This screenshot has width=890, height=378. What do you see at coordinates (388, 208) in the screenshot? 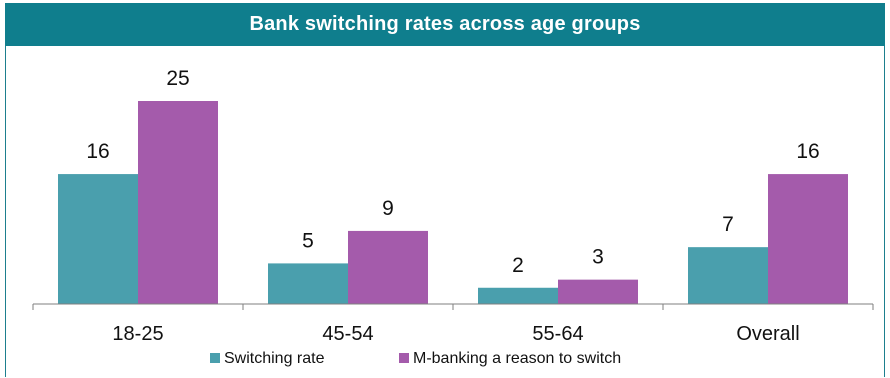
I see `data-label: 9` at bounding box center [388, 208].